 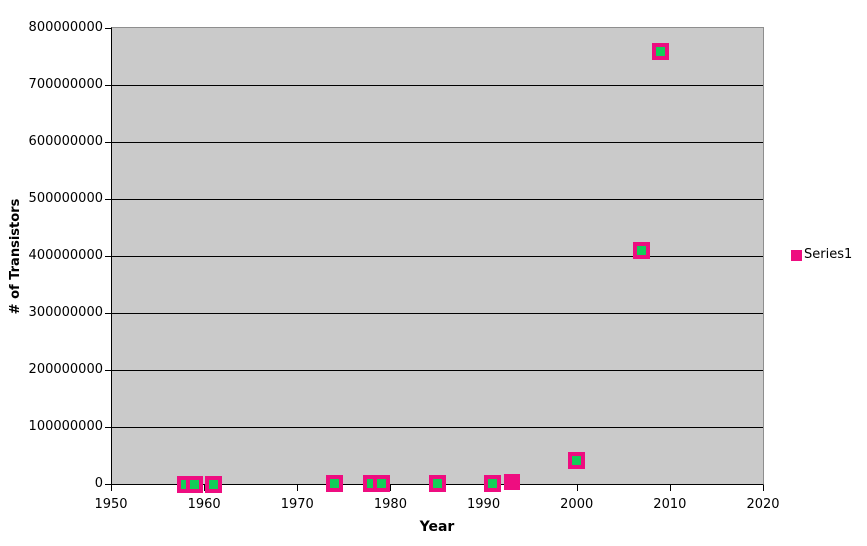 I want to click on y-tick-label: 0, so click(x=98, y=483).